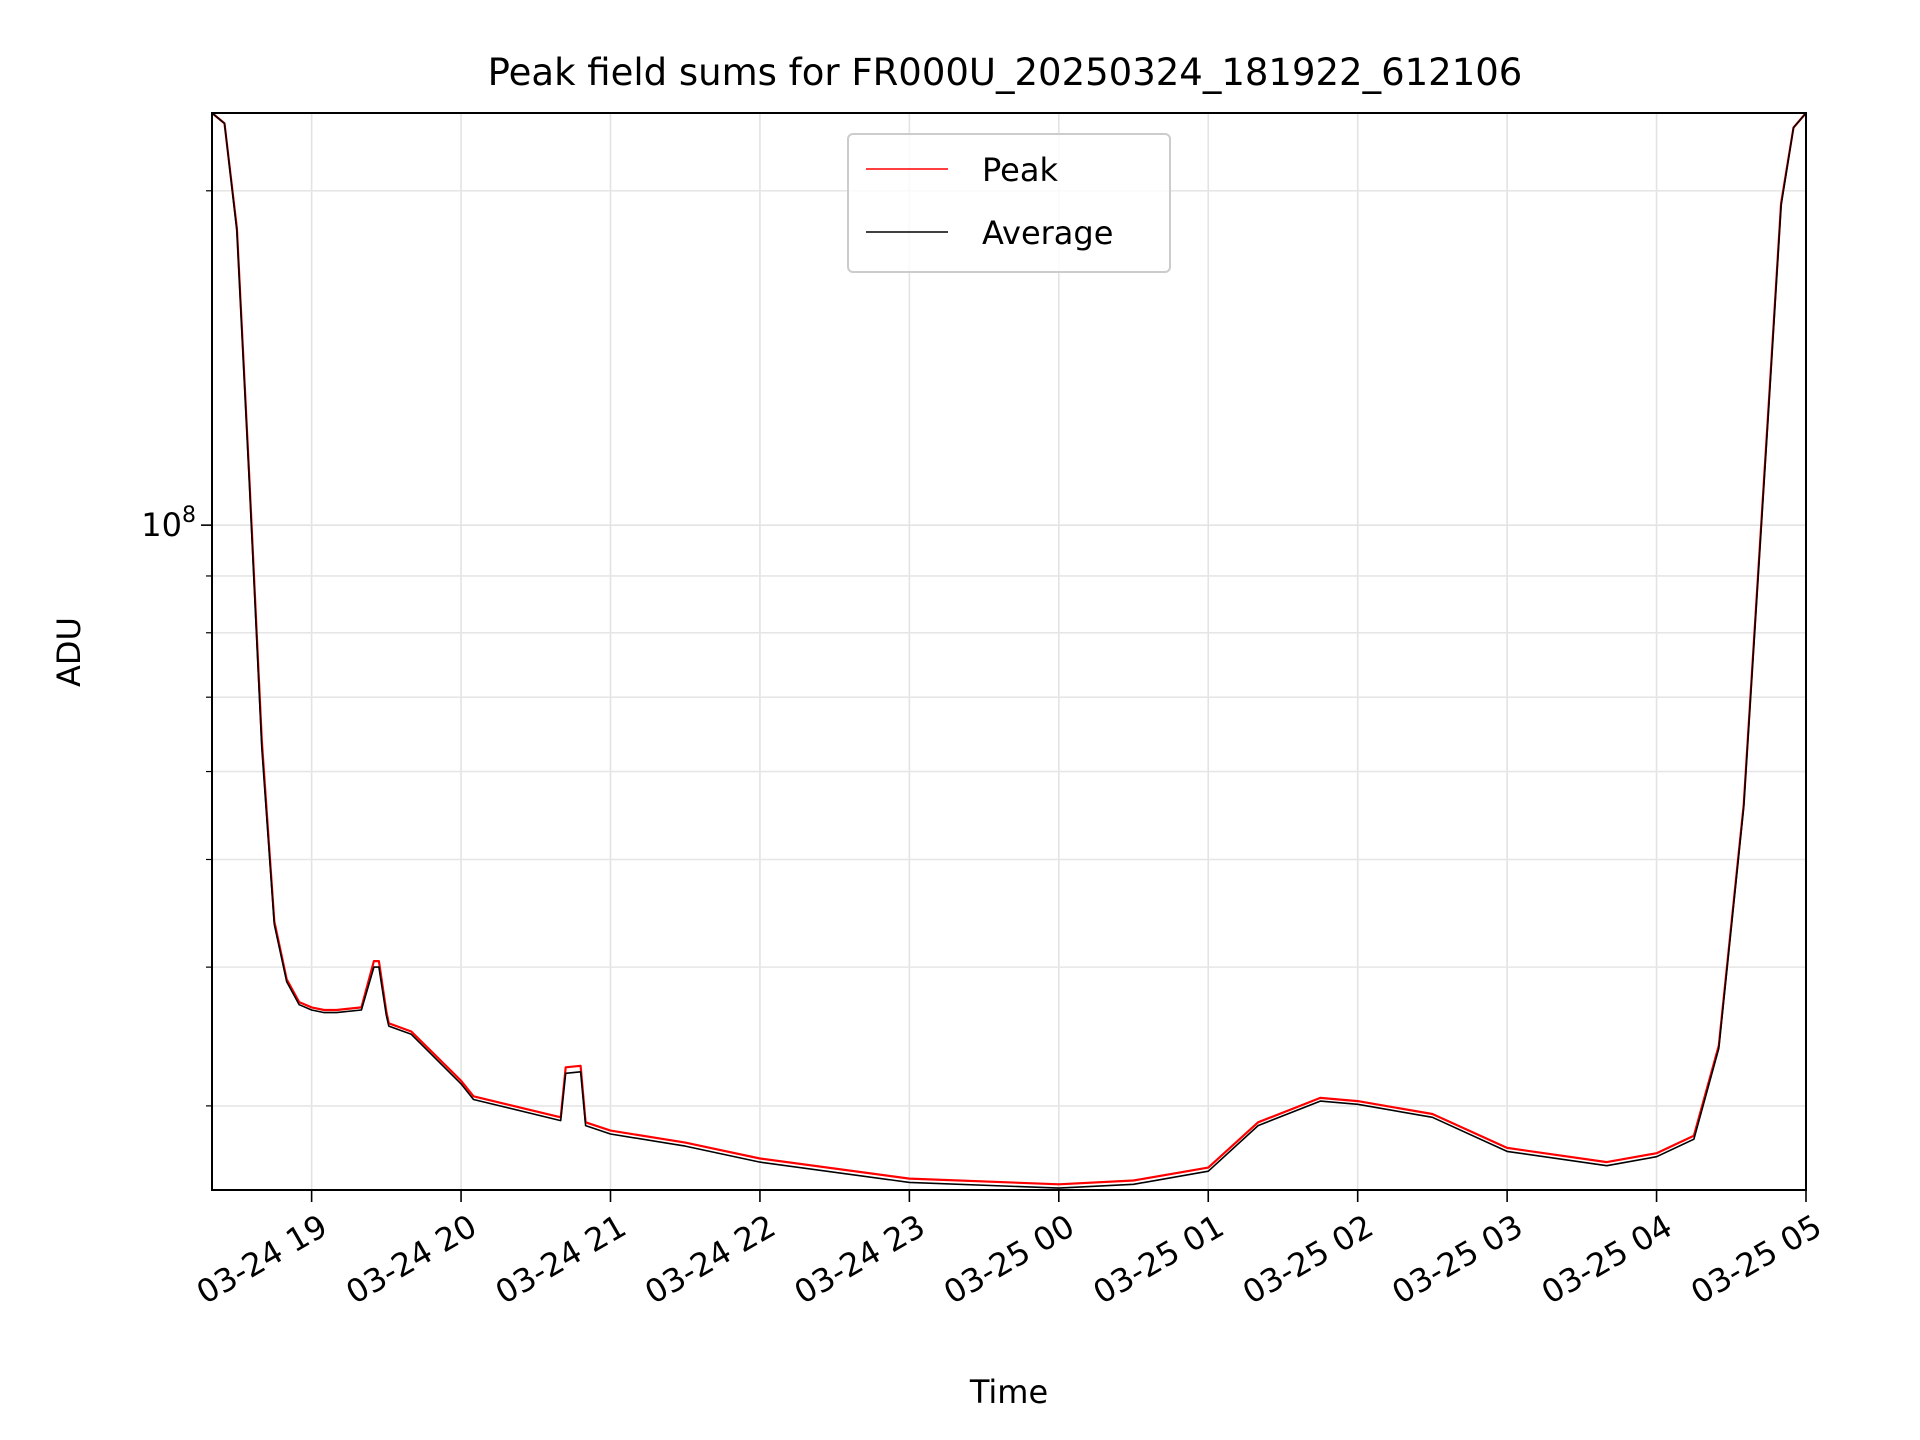 The height and width of the screenshot is (1440, 1920). I want to click on legend: Peak Average, so click(1009, 203).